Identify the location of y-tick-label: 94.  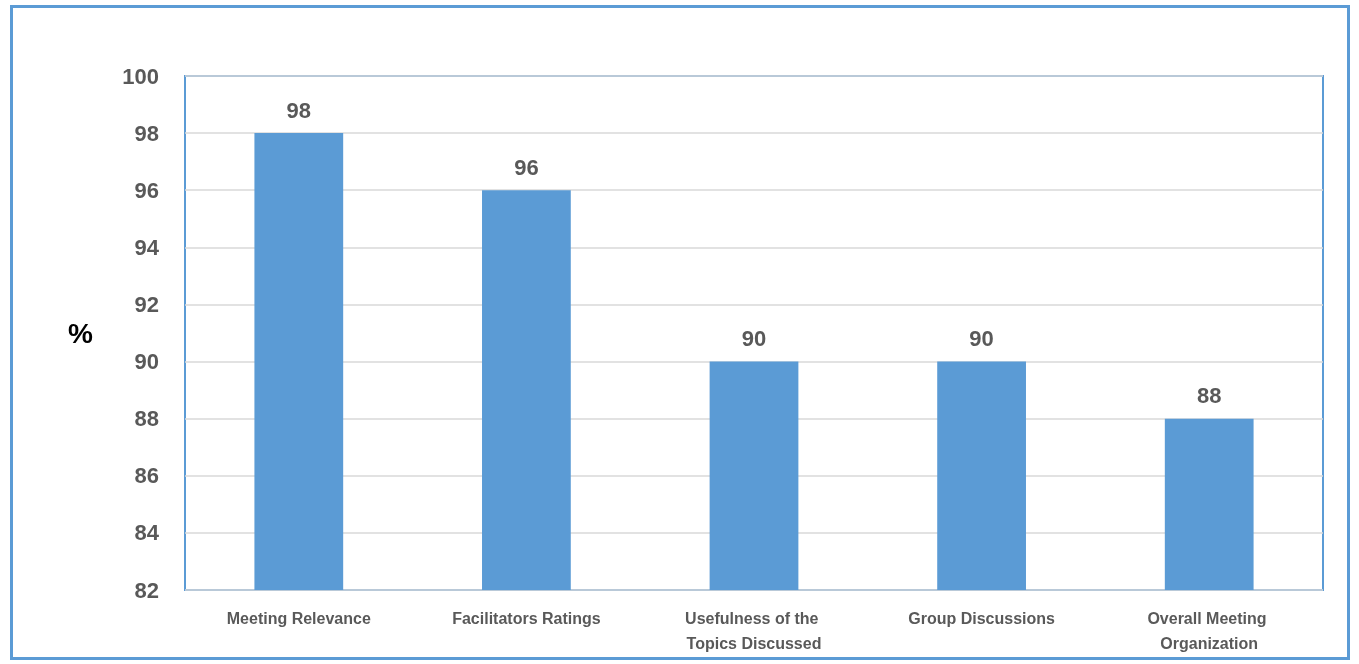
(147, 247).